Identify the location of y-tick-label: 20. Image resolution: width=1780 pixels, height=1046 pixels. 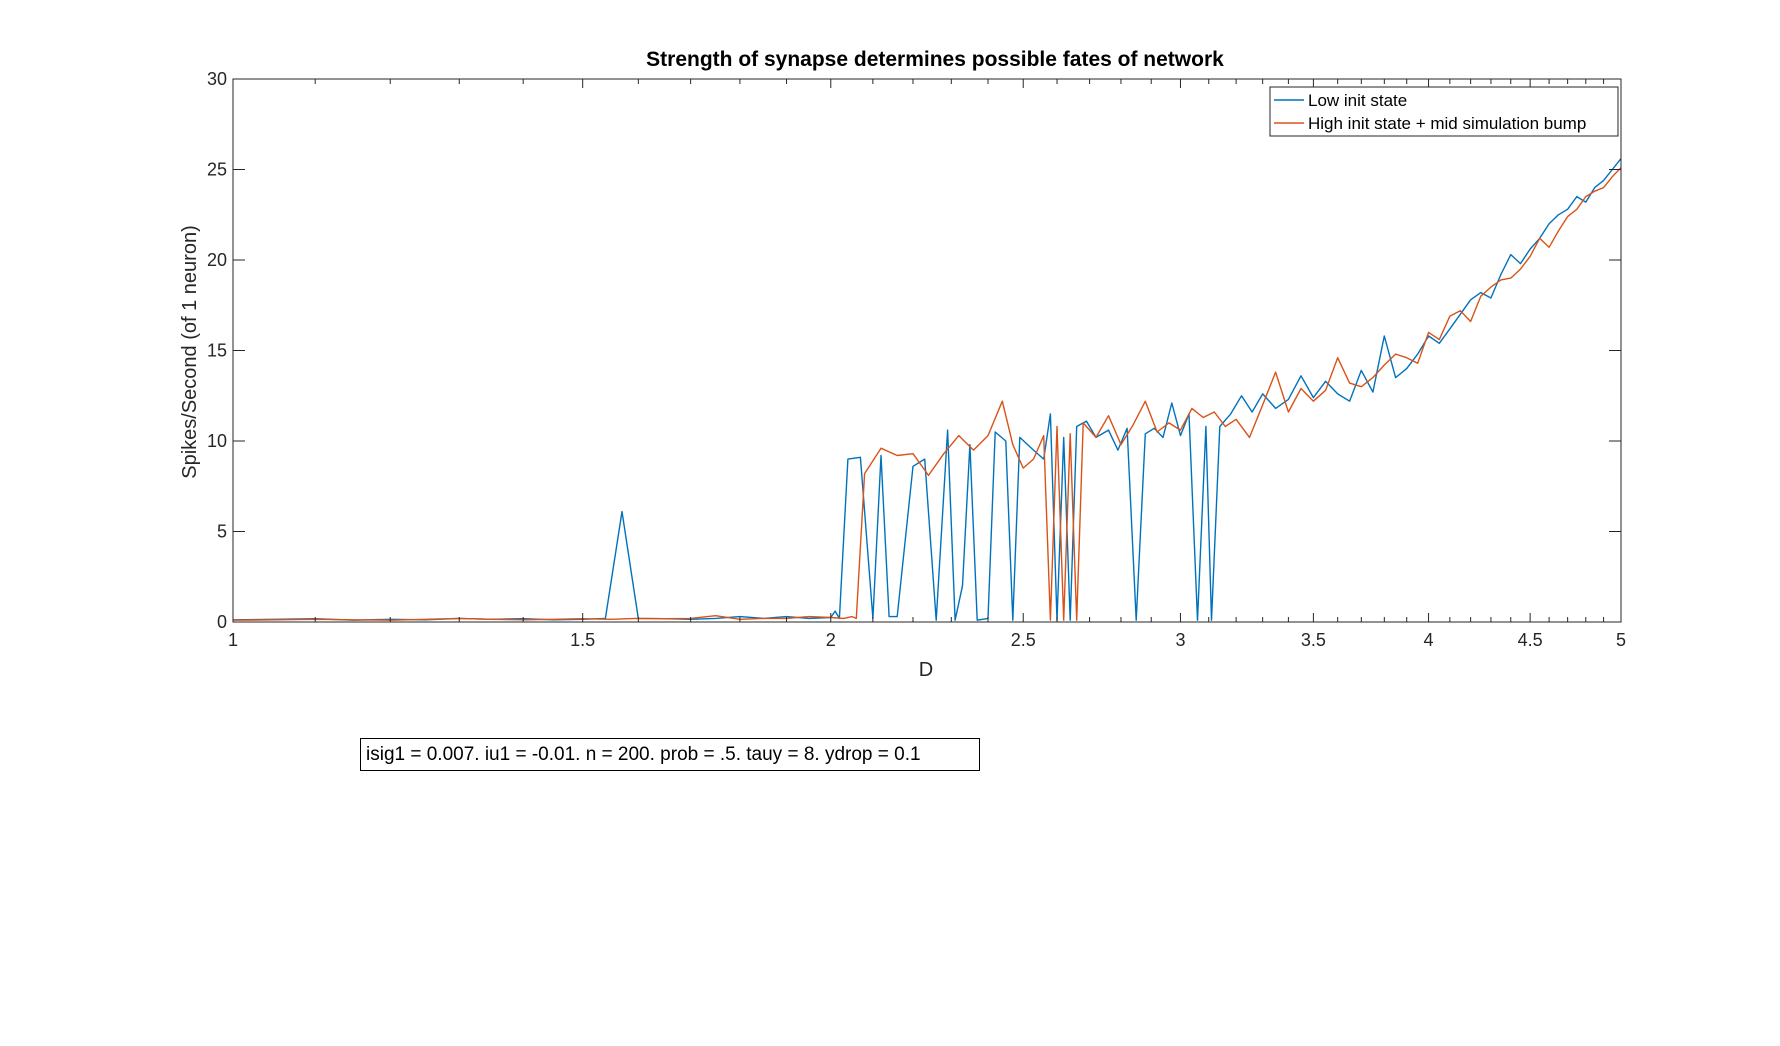
(217, 260).